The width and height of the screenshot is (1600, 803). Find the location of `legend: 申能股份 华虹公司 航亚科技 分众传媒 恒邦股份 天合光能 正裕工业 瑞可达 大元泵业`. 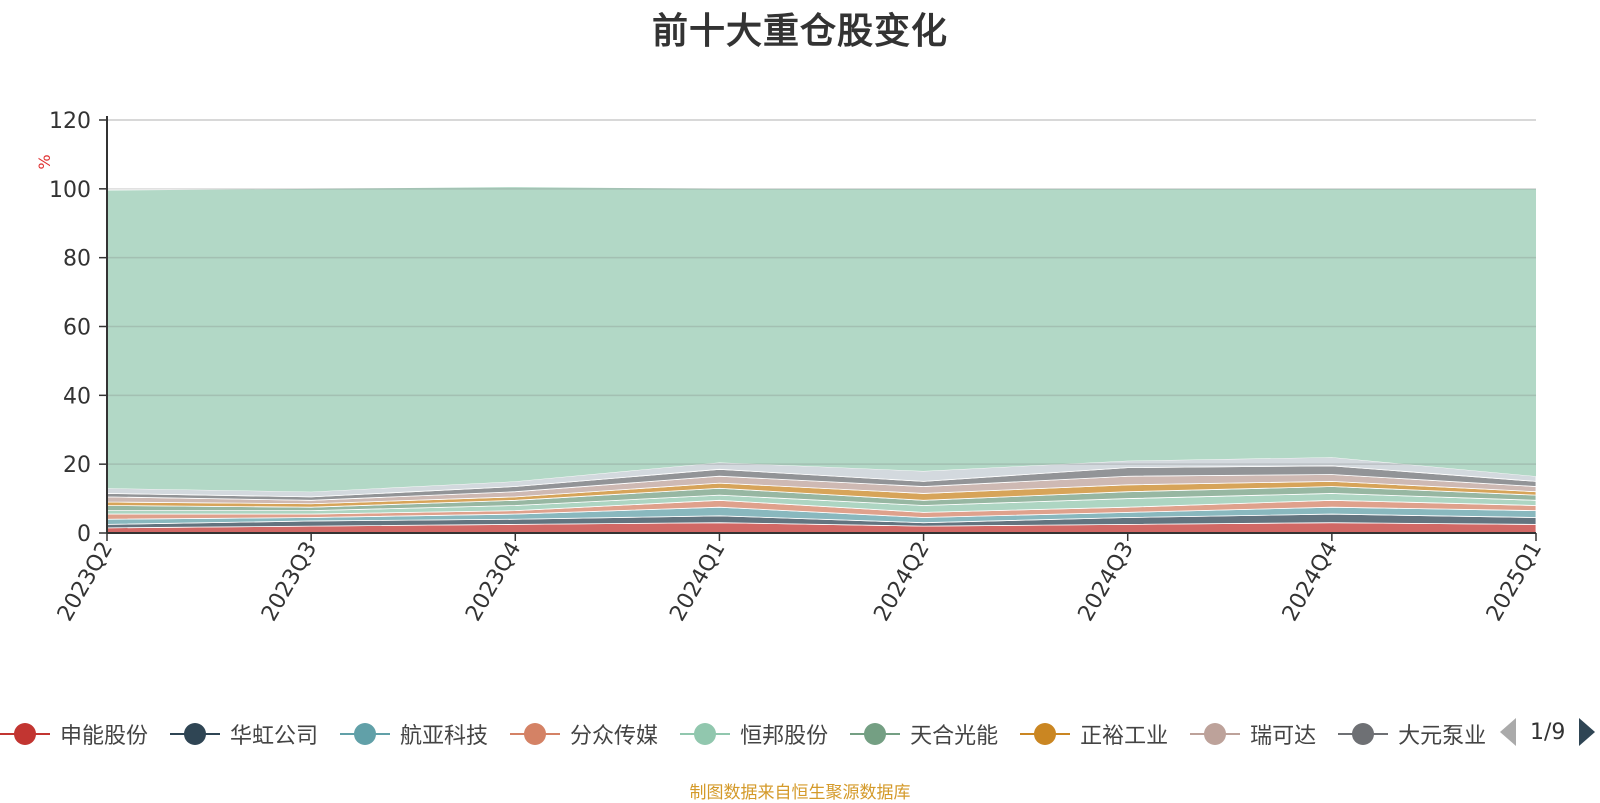

legend: 申能股份 华虹公司 航亚科技 分众传媒 恒邦股份 天合光能 正裕工业 瑞可达 大元泵业 is located at coordinates (800, 734).